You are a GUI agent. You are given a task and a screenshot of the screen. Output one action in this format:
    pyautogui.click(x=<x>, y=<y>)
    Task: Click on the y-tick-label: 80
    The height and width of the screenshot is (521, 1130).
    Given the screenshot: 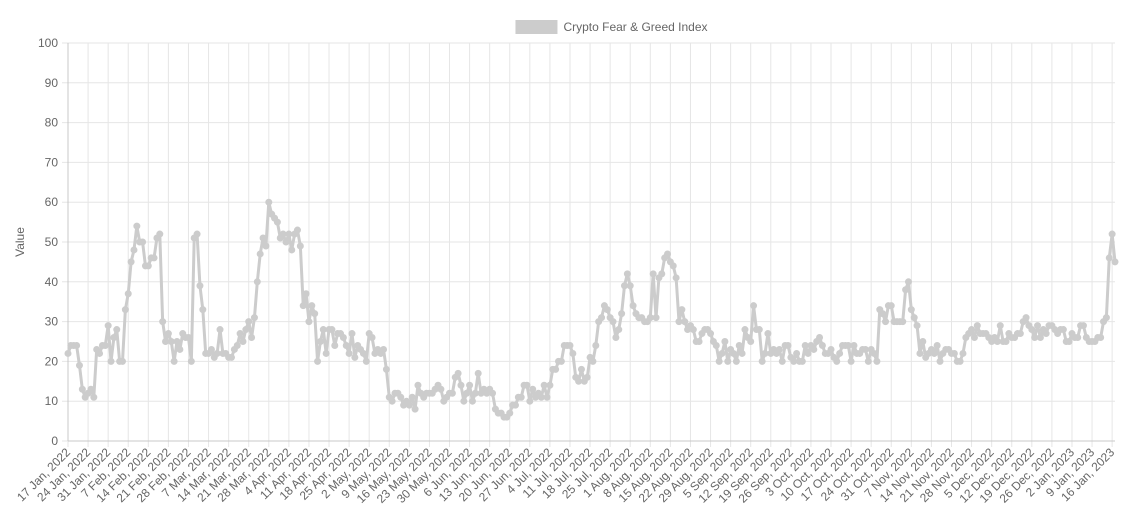 What is the action you would take?
    pyautogui.click(x=52, y=123)
    